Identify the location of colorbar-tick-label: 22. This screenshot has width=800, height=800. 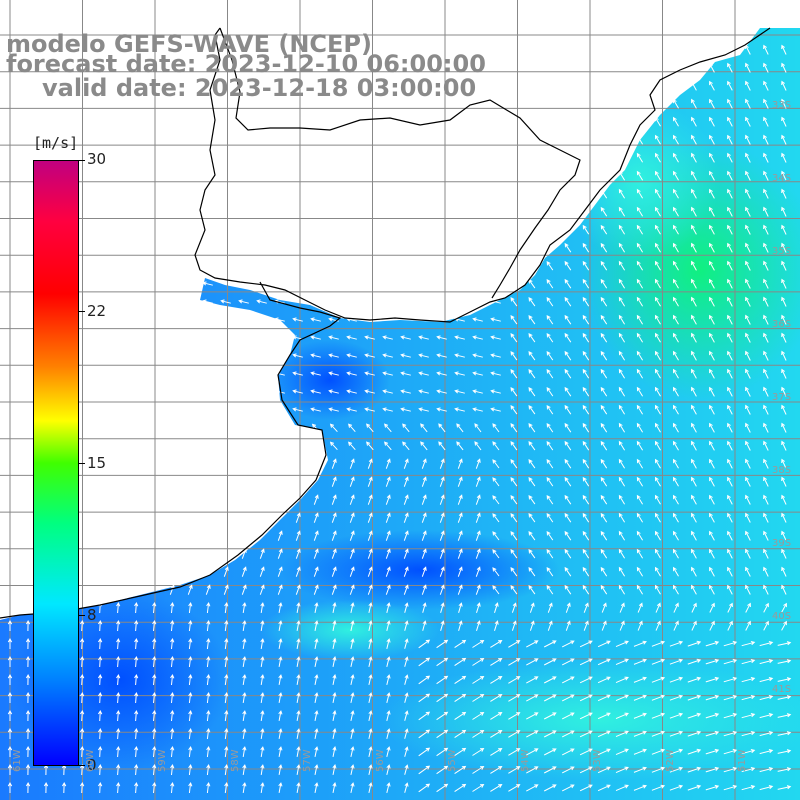
(97, 311).